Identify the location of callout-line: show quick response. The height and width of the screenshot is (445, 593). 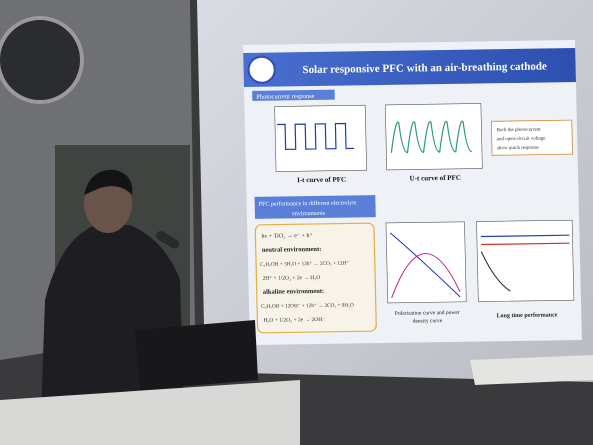
(518, 149).